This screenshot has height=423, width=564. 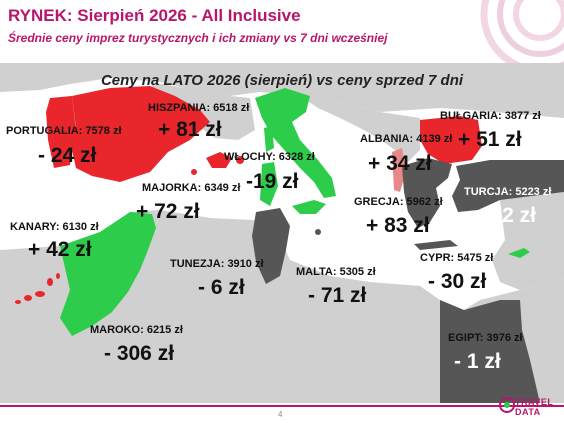 What do you see at coordinates (507, 405) in the screenshot?
I see `travel-data-logo-icon` at bounding box center [507, 405].